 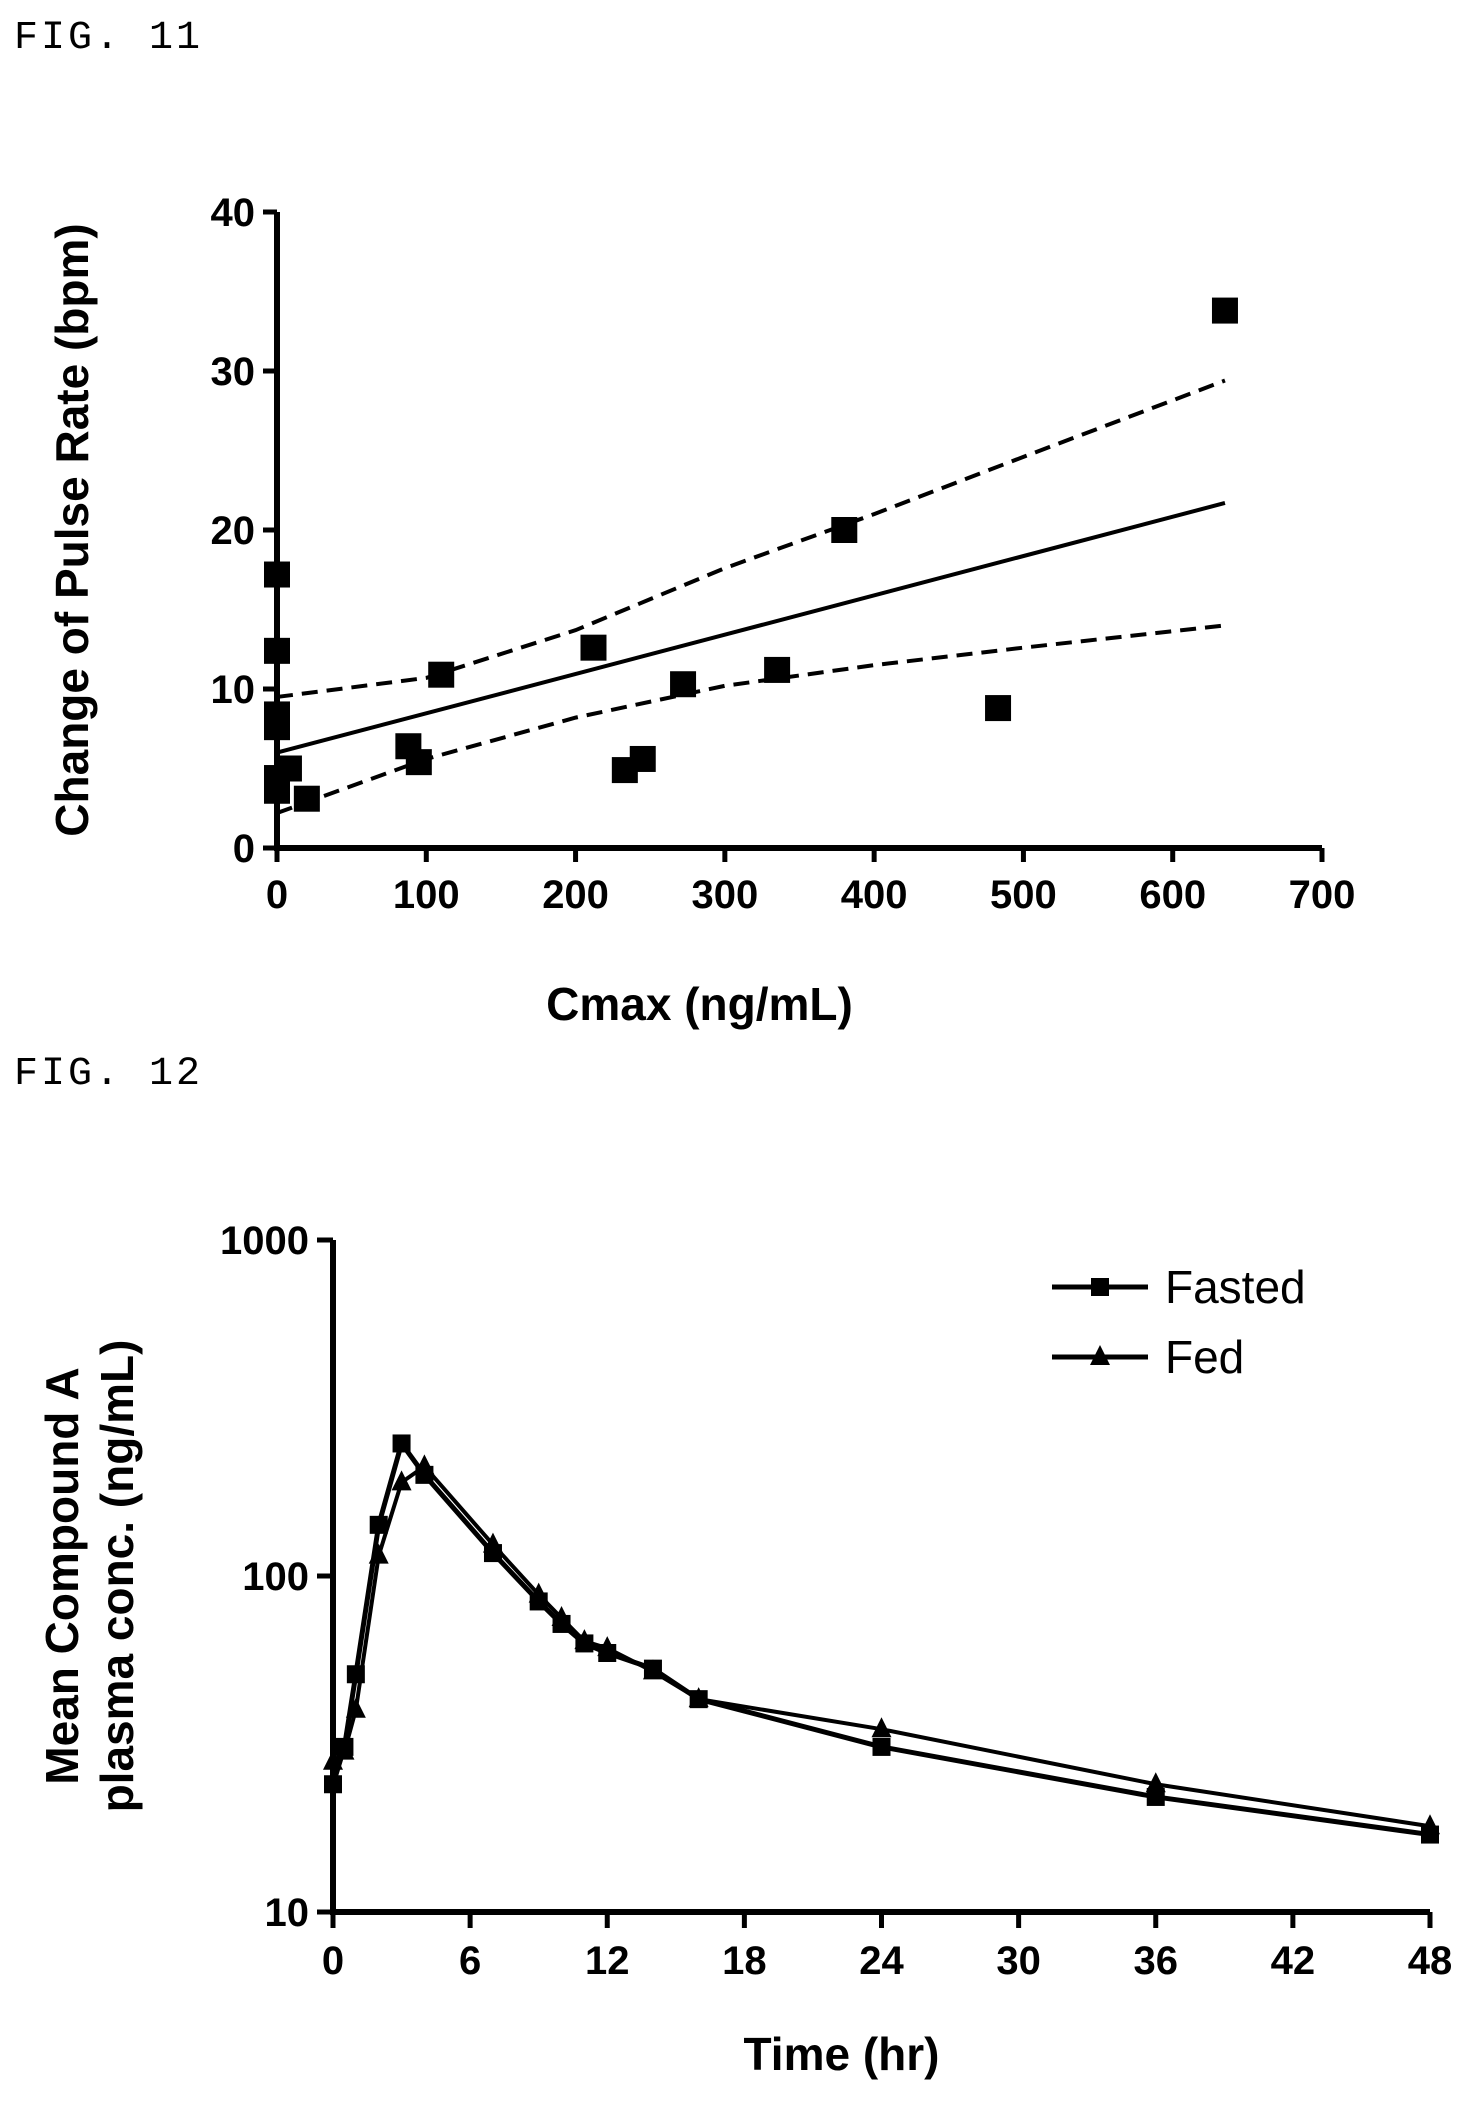 What do you see at coordinates (1293, 1961) in the screenshot?
I see `x-tick-label: 42` at bounding box center [1293, 1961].